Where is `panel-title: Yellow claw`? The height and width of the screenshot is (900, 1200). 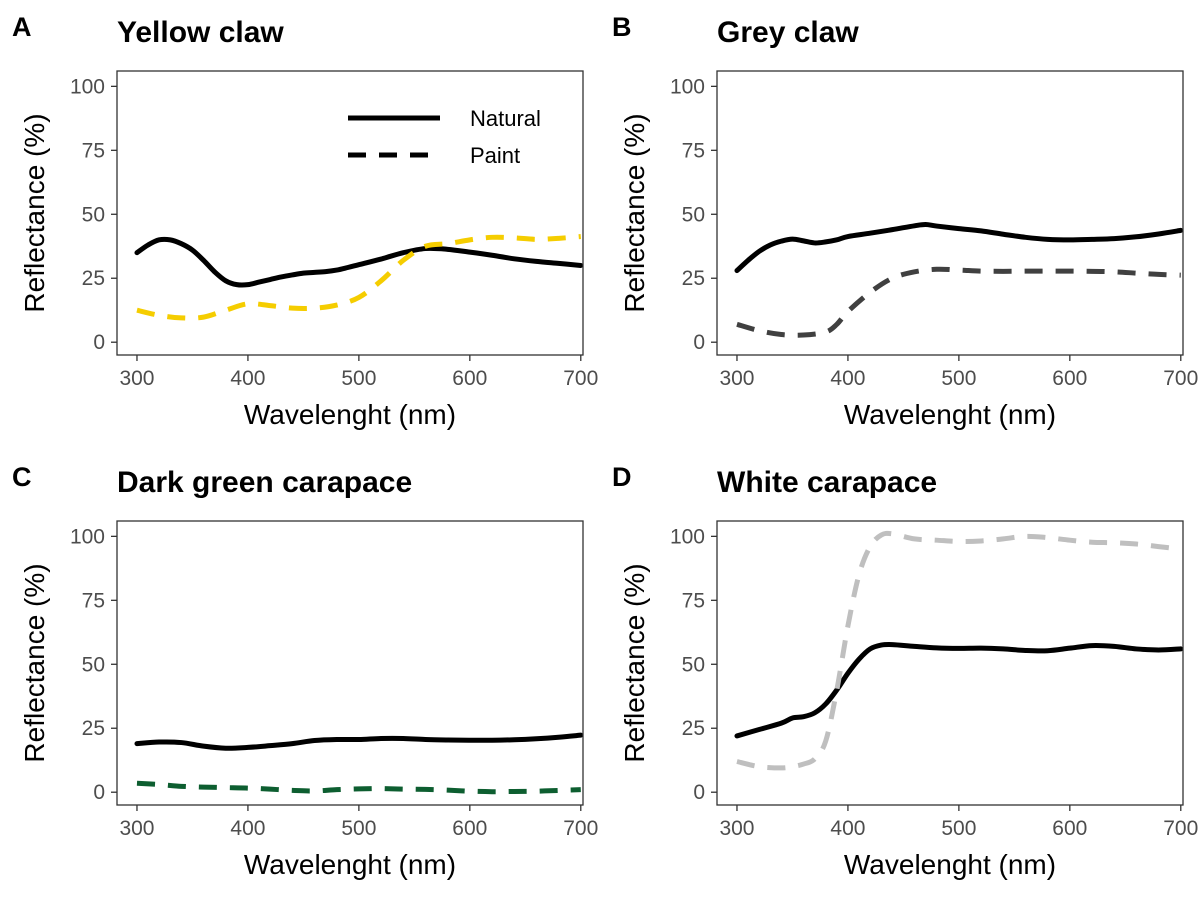
panel-title: Yellow claw is located at coordinates (200, 32).